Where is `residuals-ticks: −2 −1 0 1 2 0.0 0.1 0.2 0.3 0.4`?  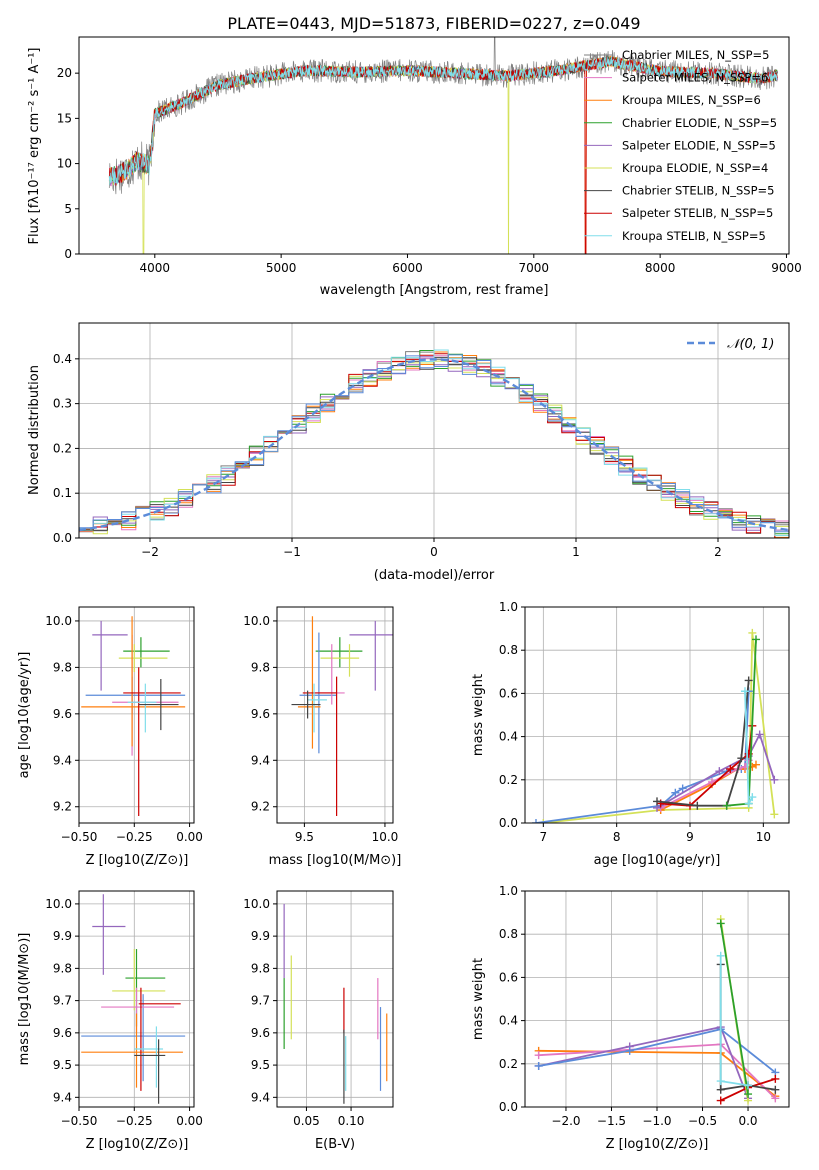 residuals-ticks: −2 −1 0 1 2 0.0 0.1 0.2 0.3 0.4 is located at coordinates (387, 455).